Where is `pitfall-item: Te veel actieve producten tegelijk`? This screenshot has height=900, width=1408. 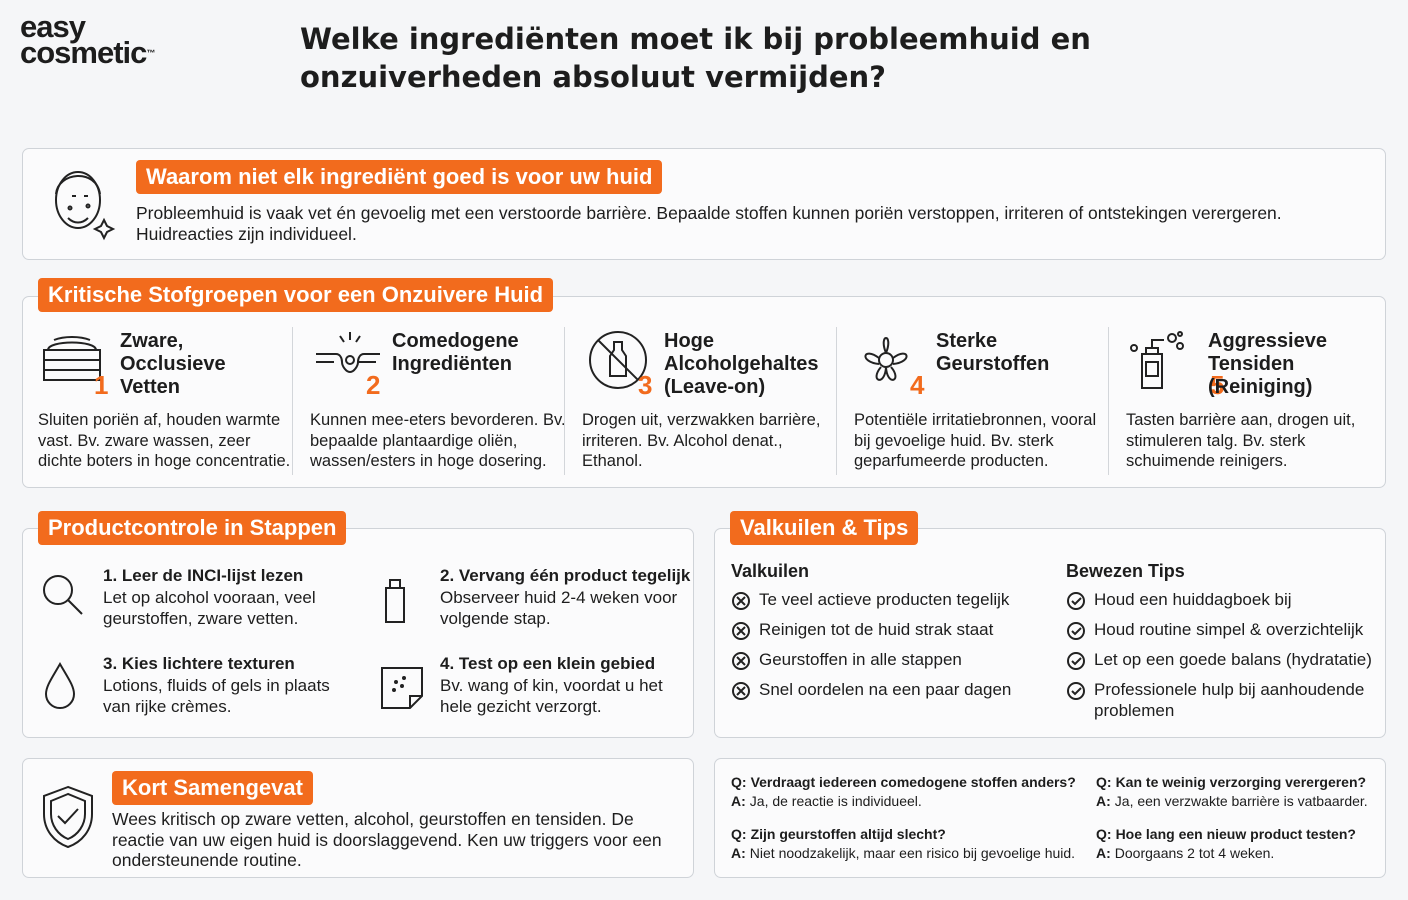
pitfall-item: Te veel actieve producten tegelijk is located at coordinates (884, 599).